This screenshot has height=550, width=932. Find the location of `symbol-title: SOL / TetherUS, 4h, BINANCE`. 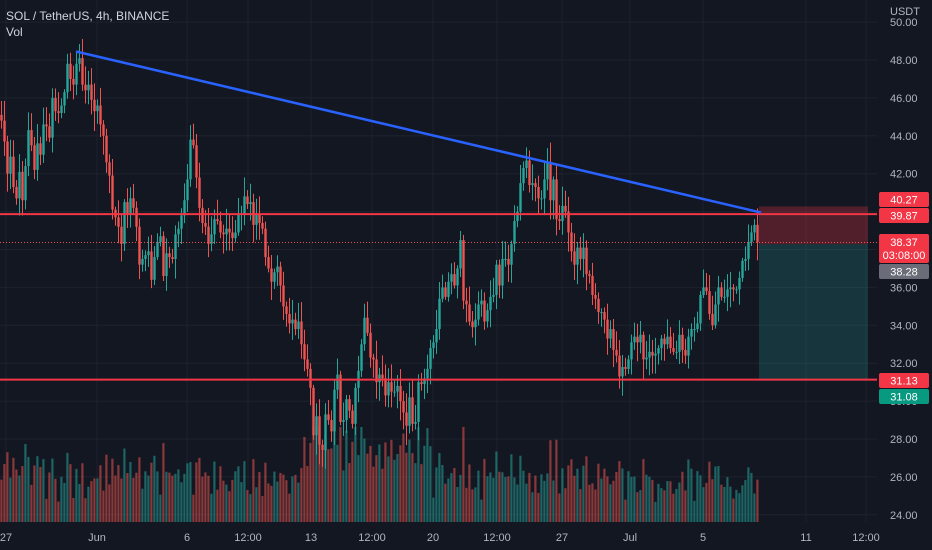

symbol-title: SOL / TetherUS, 4h, BINANCE is located at coordinates (88, 16).